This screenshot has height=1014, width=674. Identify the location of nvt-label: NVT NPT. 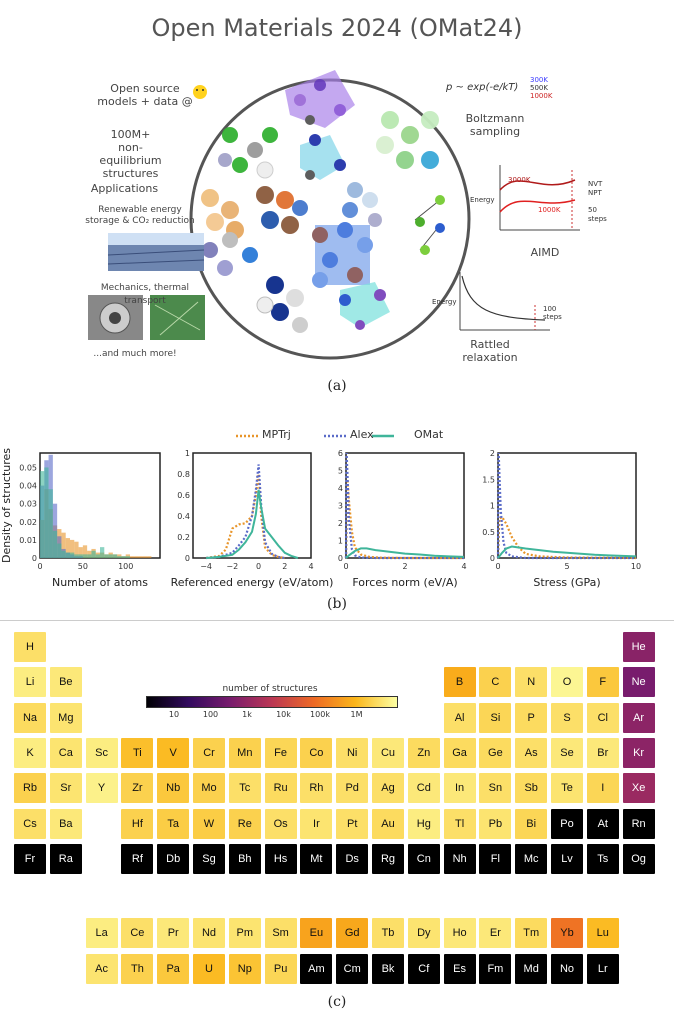
(595, 188).